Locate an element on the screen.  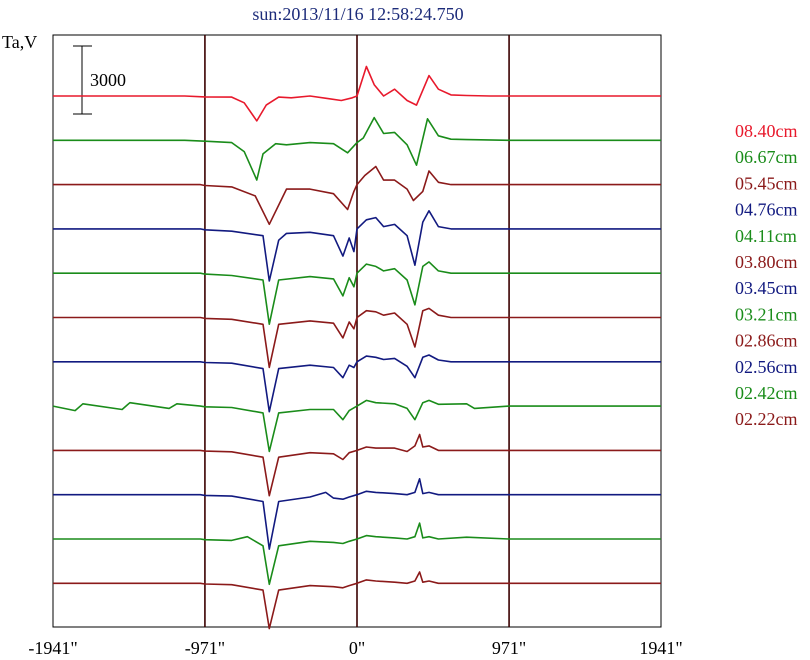
y-axis-label: Ta,V is located at coordinates (19, 42).